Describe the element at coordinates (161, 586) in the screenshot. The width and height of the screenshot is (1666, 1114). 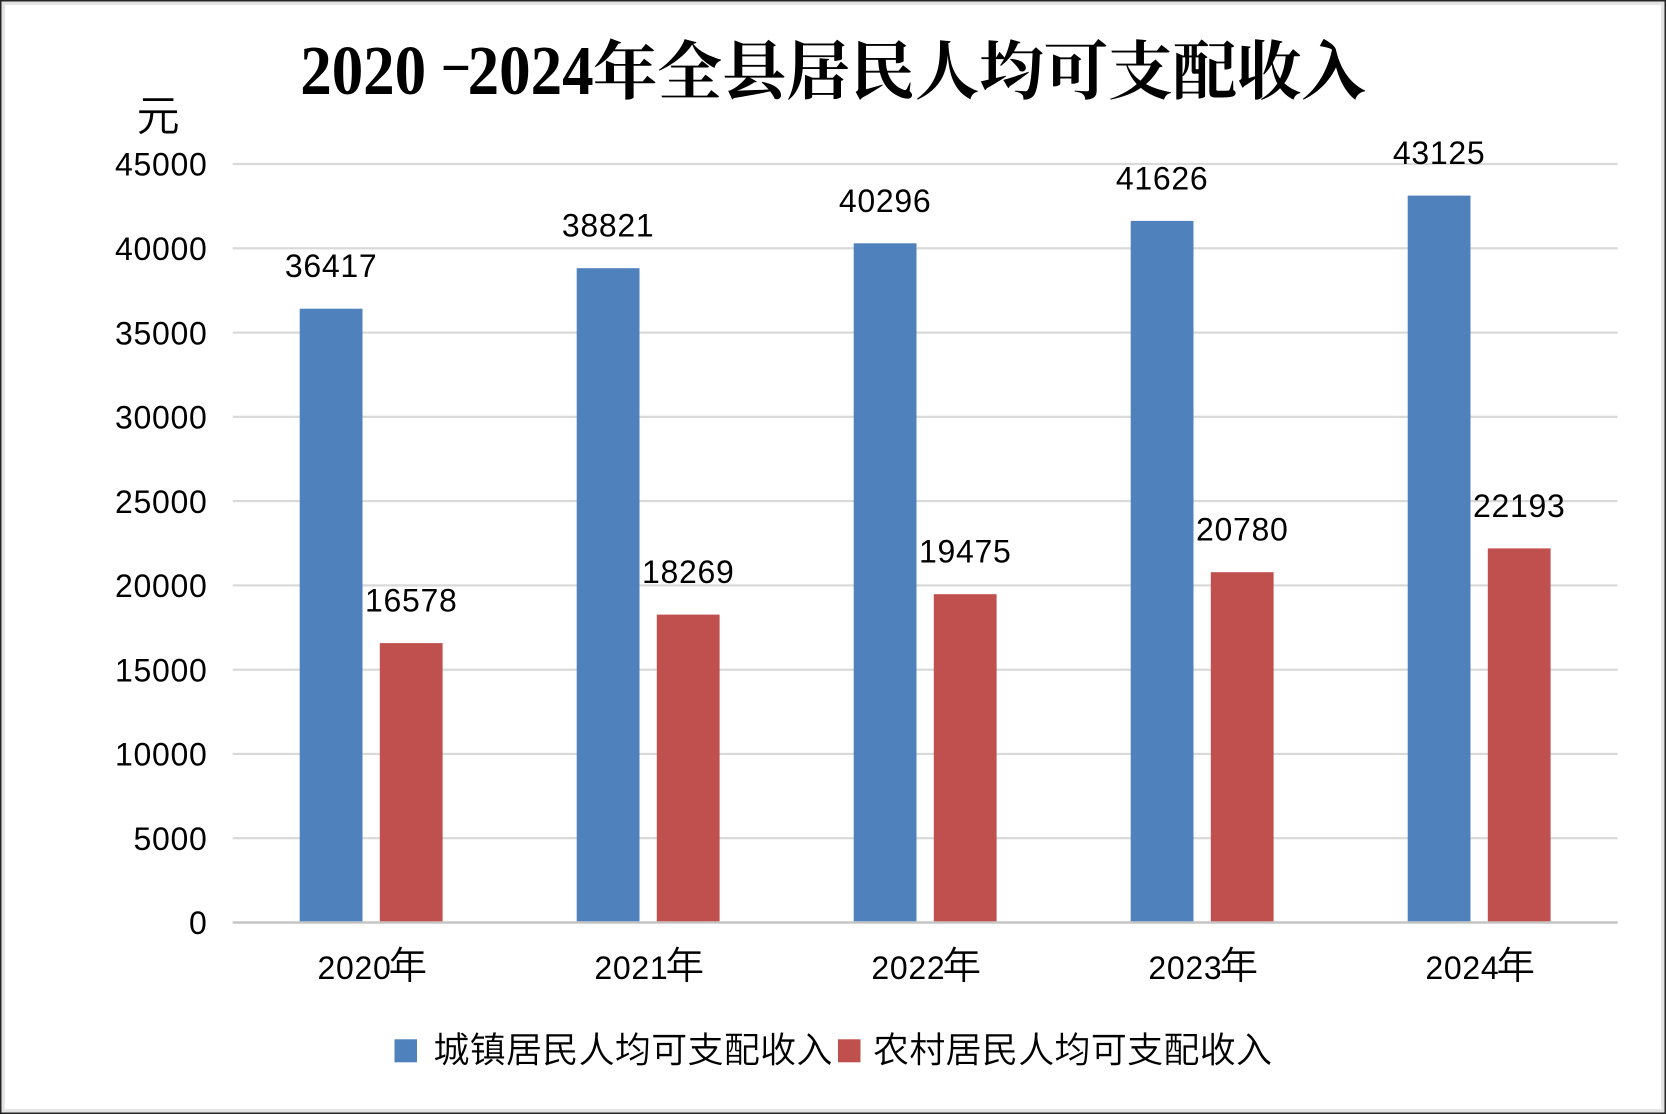
I see `svg-text: 20000` at that location.